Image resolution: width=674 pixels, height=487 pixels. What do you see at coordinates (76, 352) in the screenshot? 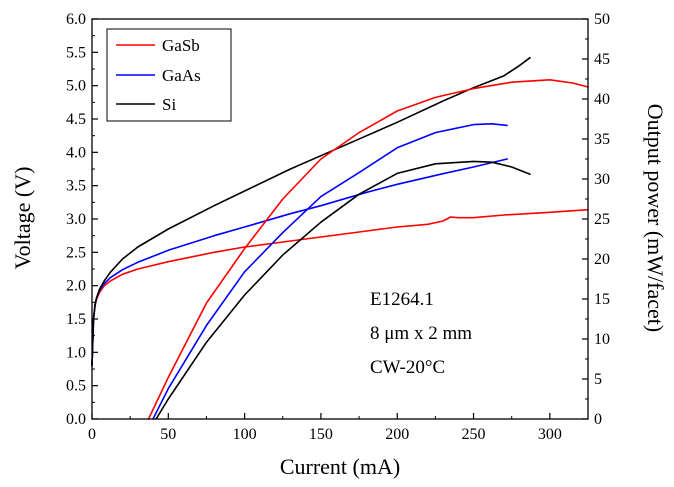
I see `y-left-tick-label: 1.0` at bounding box center [76, 352].